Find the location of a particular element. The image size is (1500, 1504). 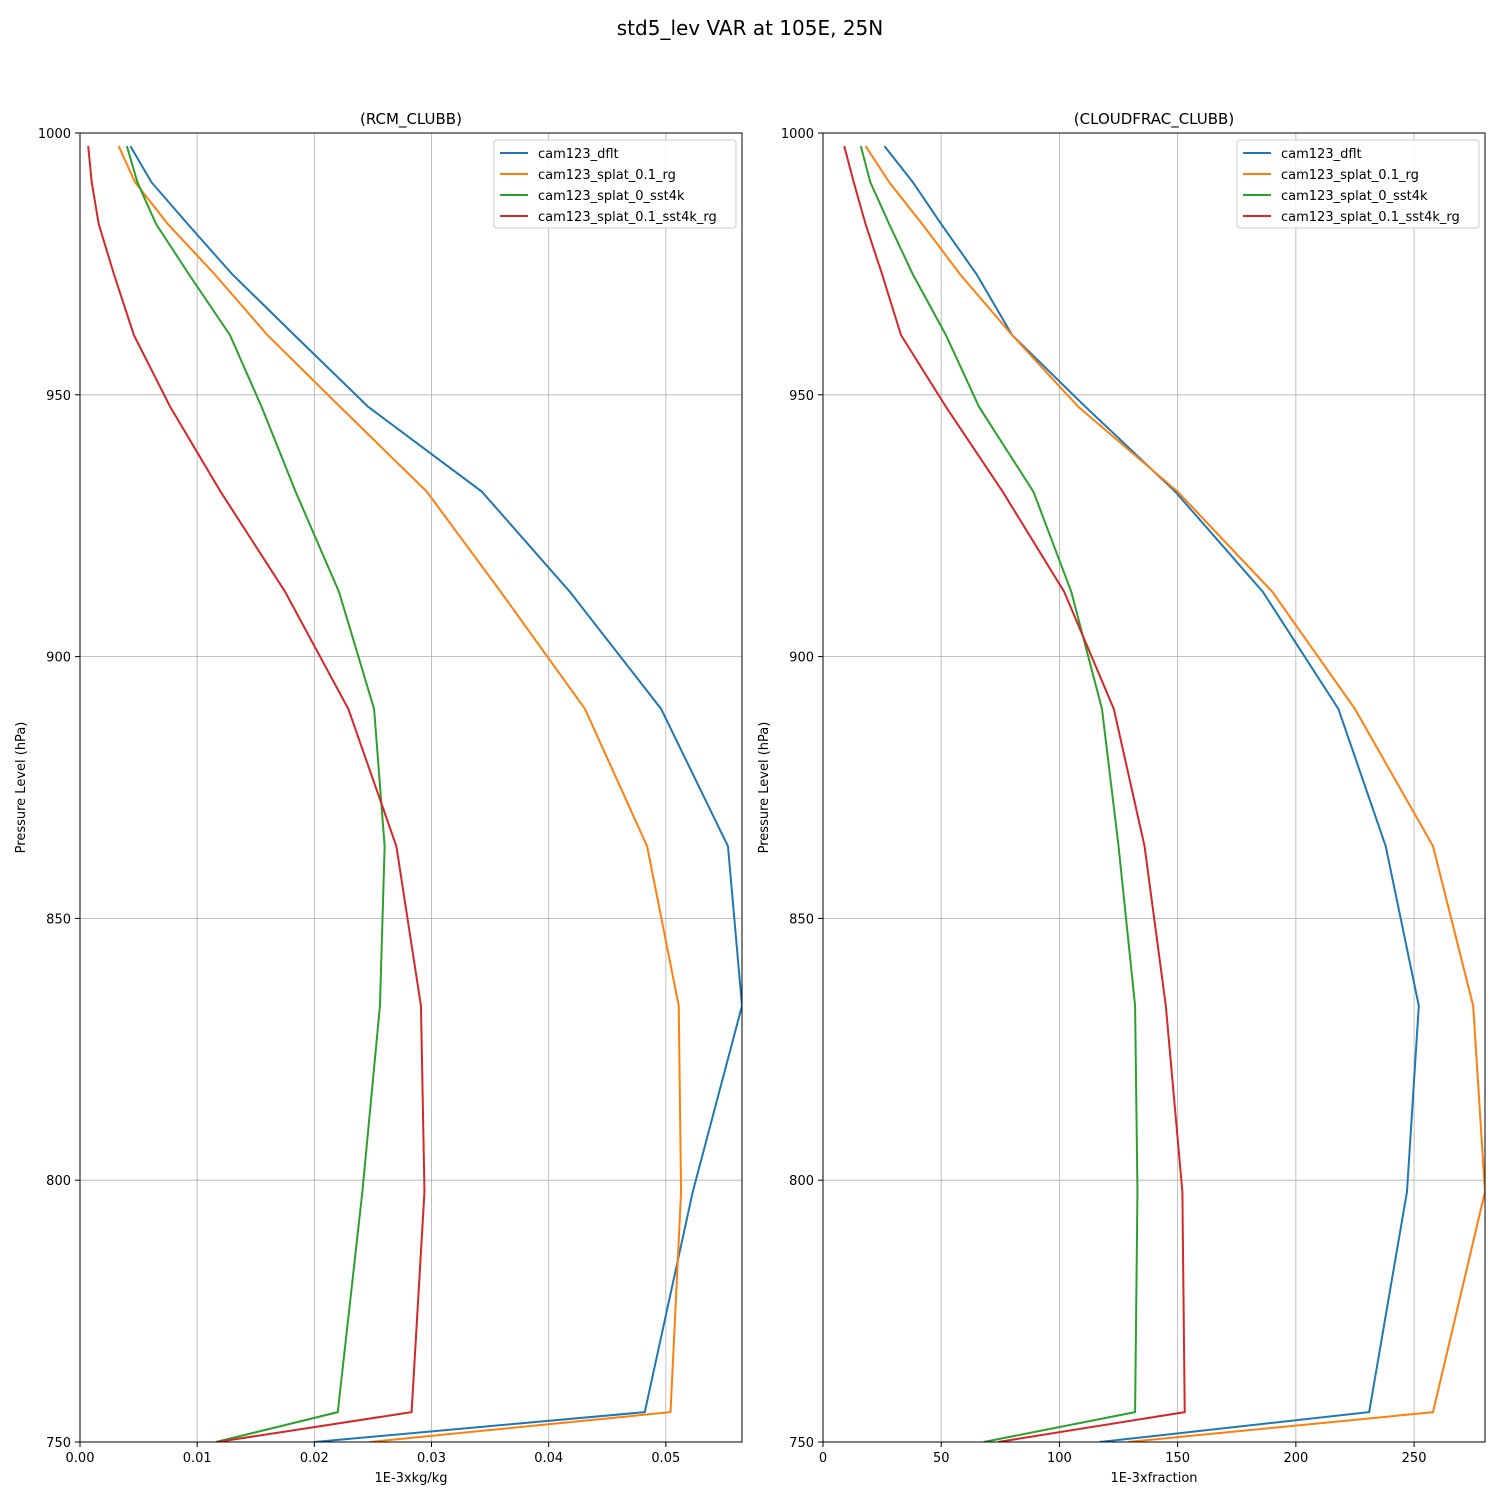

figure-title: std5_lev VAR at 105E, 25N is located at coordinates (750, 28).